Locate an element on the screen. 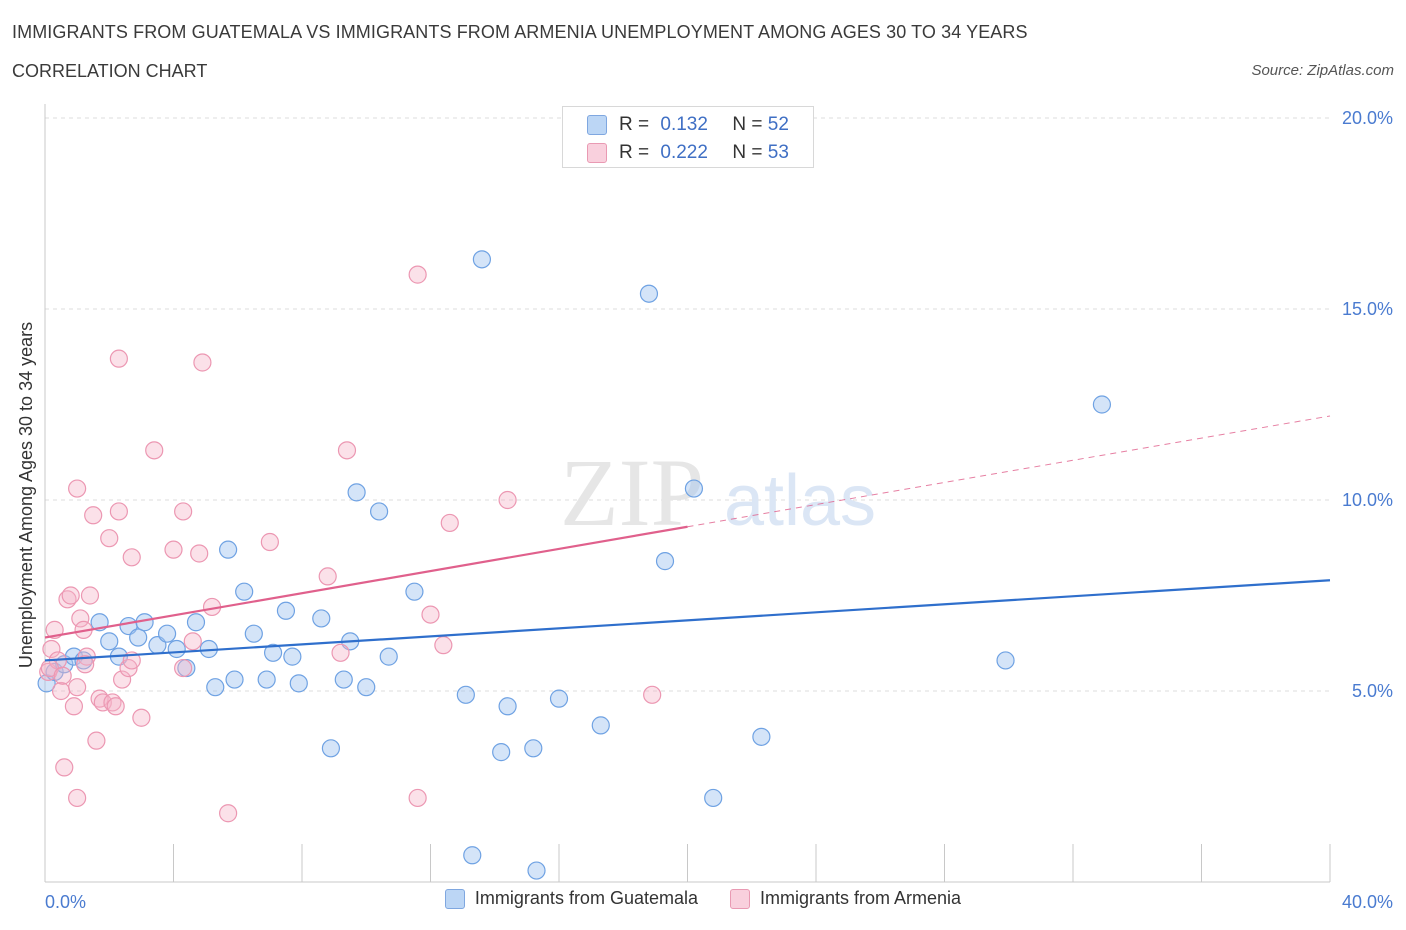  legend-item-armenia: Immigrants from Armenia is located at coordinates (845, 898).